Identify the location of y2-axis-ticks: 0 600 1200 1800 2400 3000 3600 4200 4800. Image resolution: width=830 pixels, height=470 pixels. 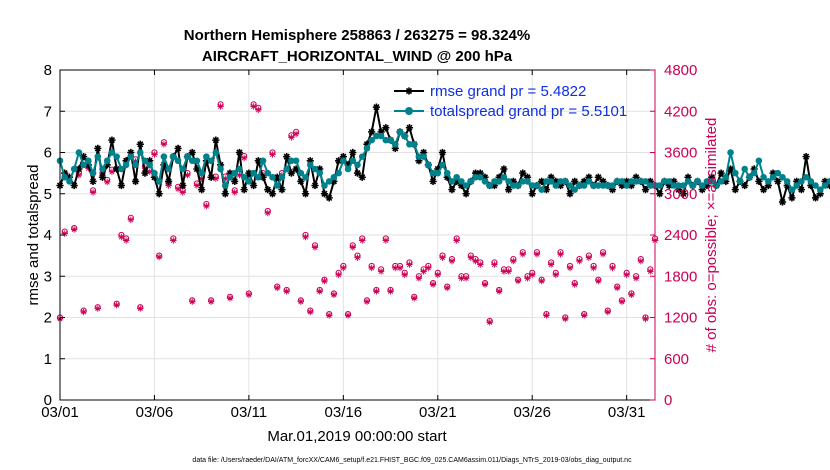
(673, 235).